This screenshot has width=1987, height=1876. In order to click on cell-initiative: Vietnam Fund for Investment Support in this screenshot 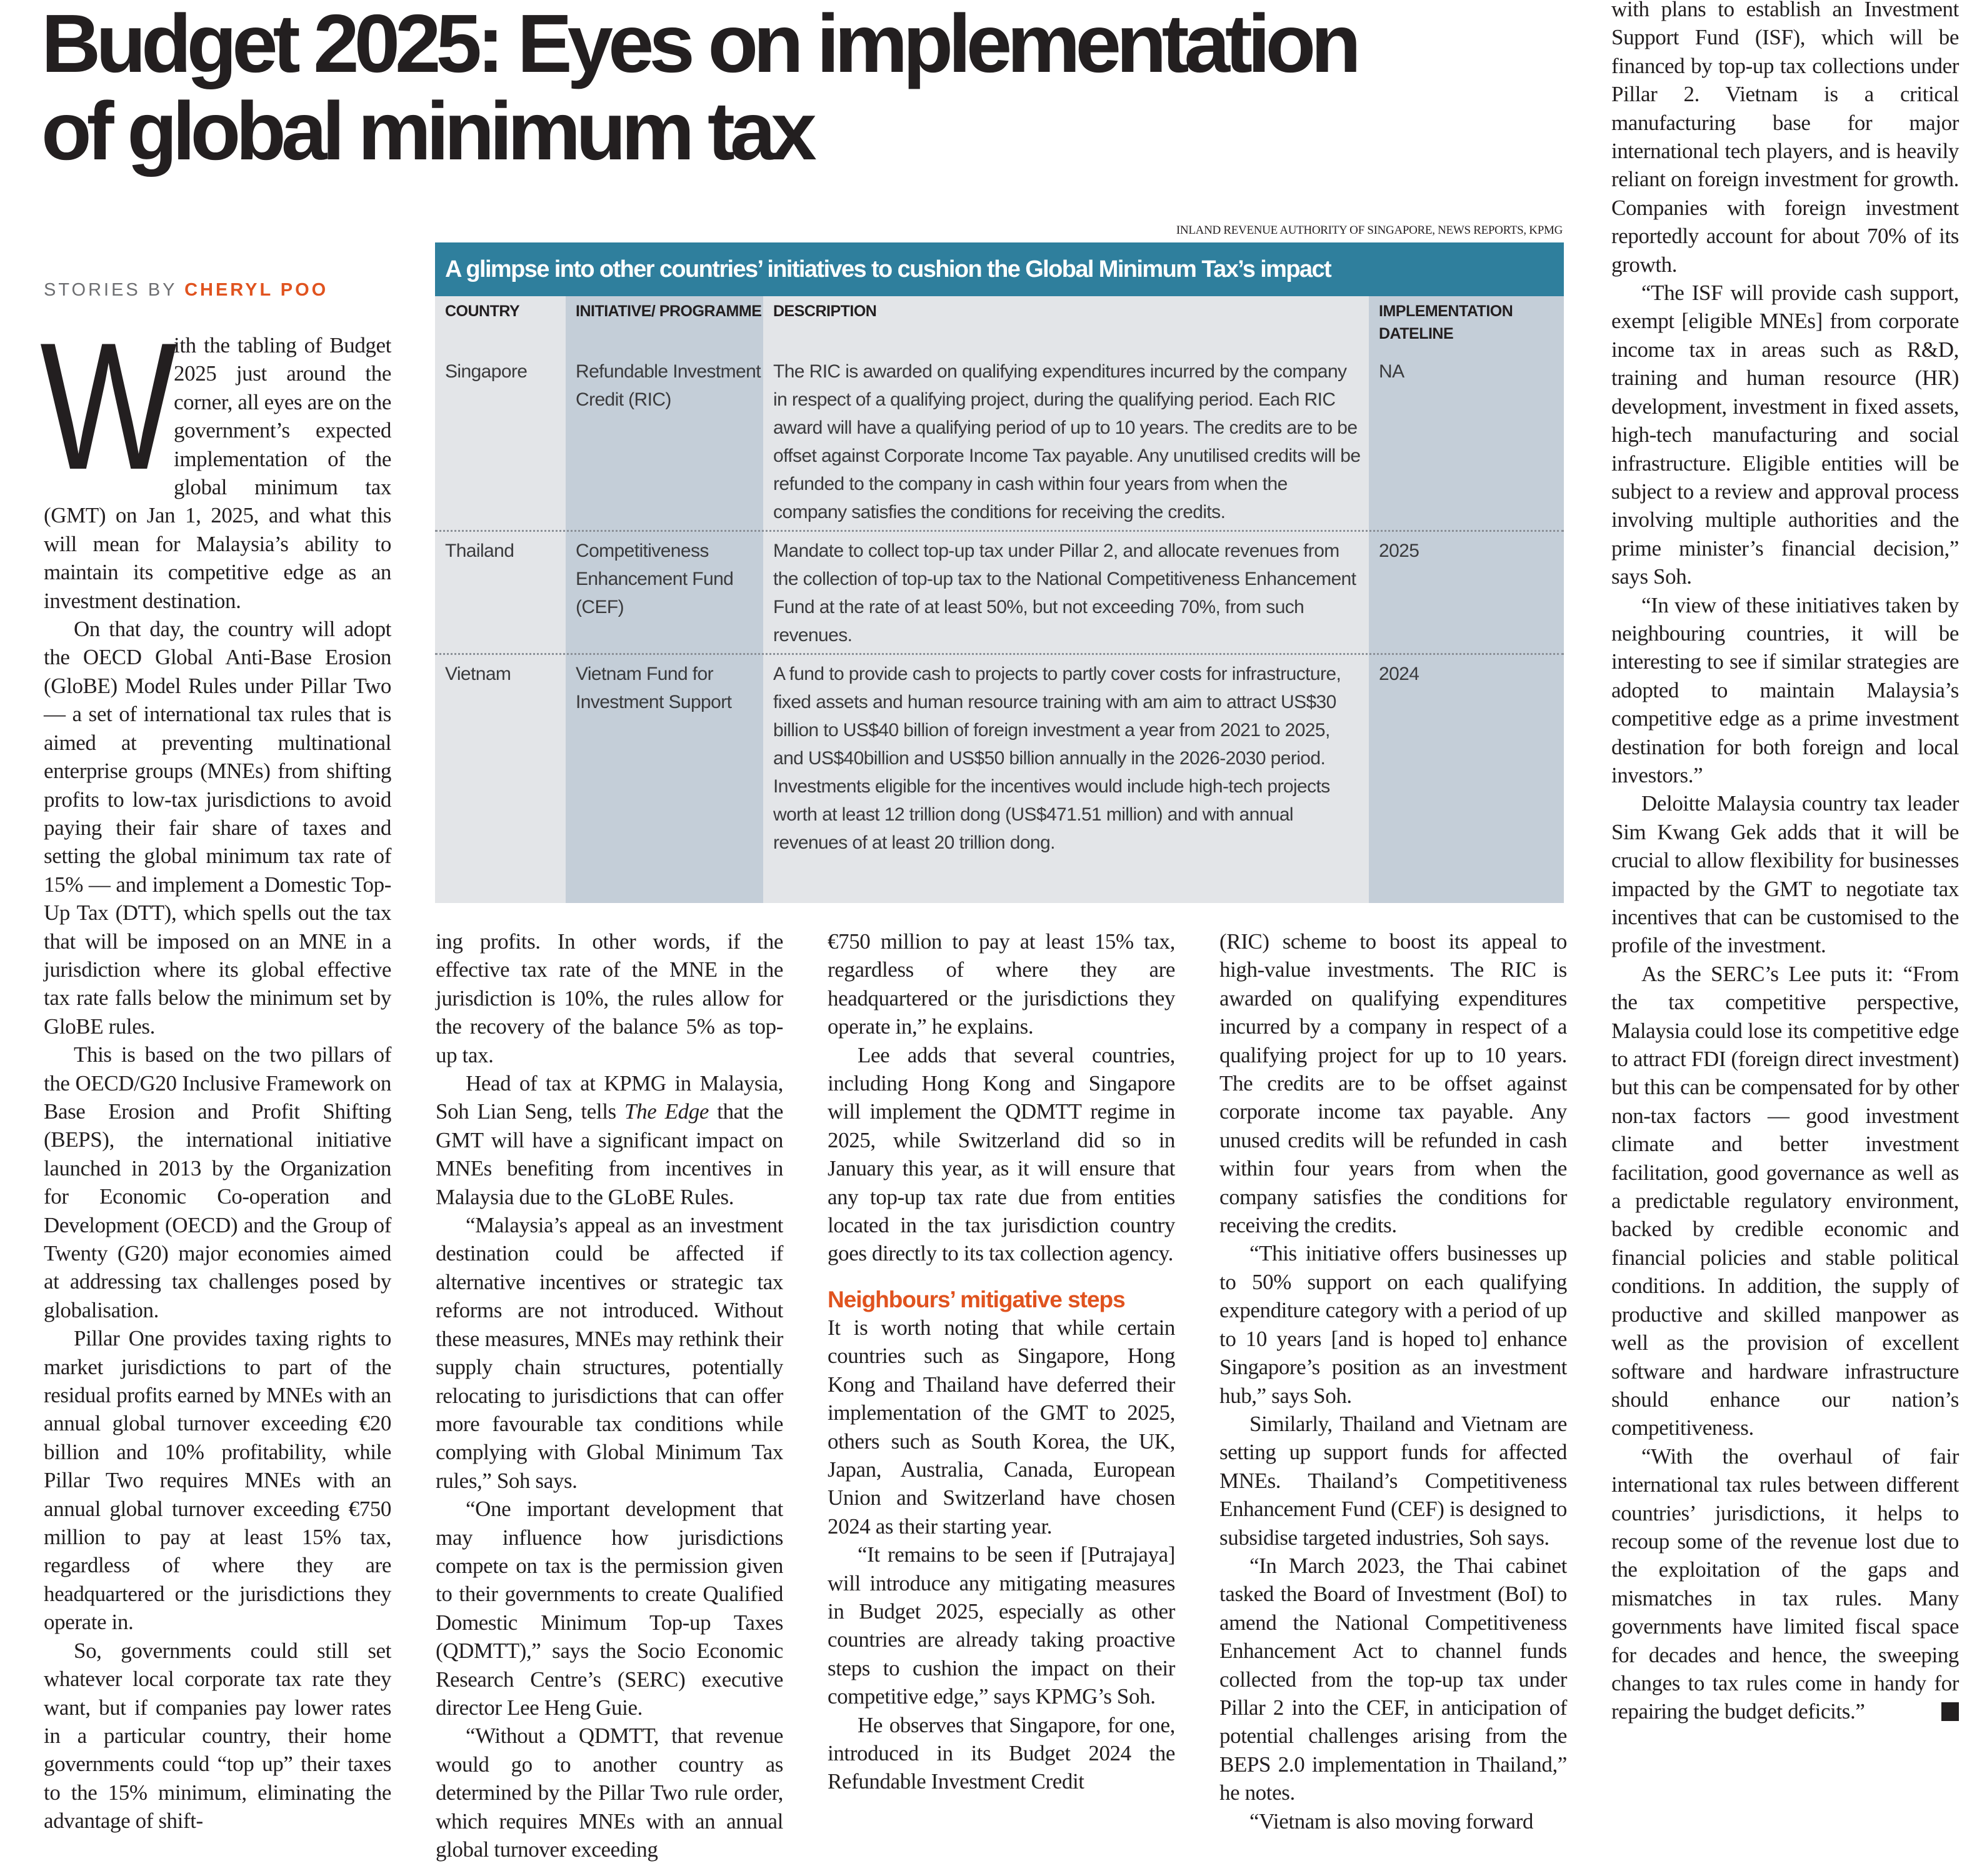, I will do `click(654, 688)`.